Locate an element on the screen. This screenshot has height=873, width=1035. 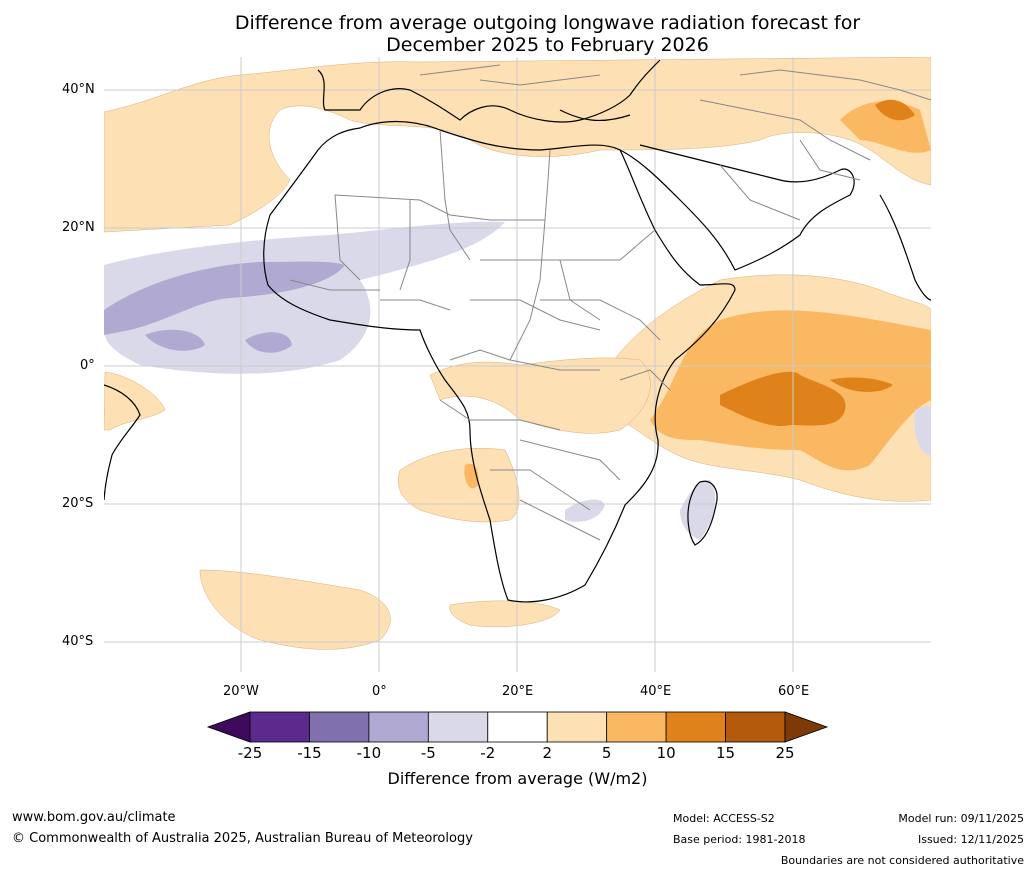
footer-model: Model: ACCESS-S2 is located at coordinates (724, 818).